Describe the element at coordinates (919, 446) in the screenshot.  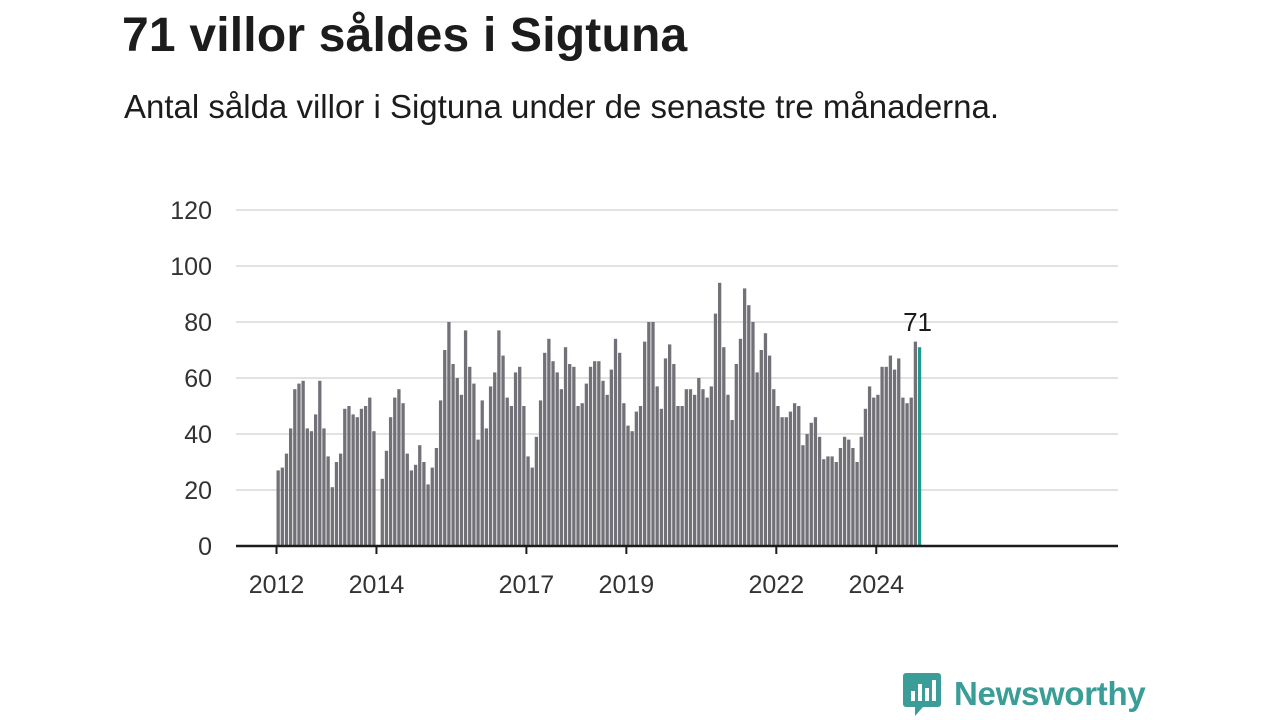
I see `bar-highlight` at that location.